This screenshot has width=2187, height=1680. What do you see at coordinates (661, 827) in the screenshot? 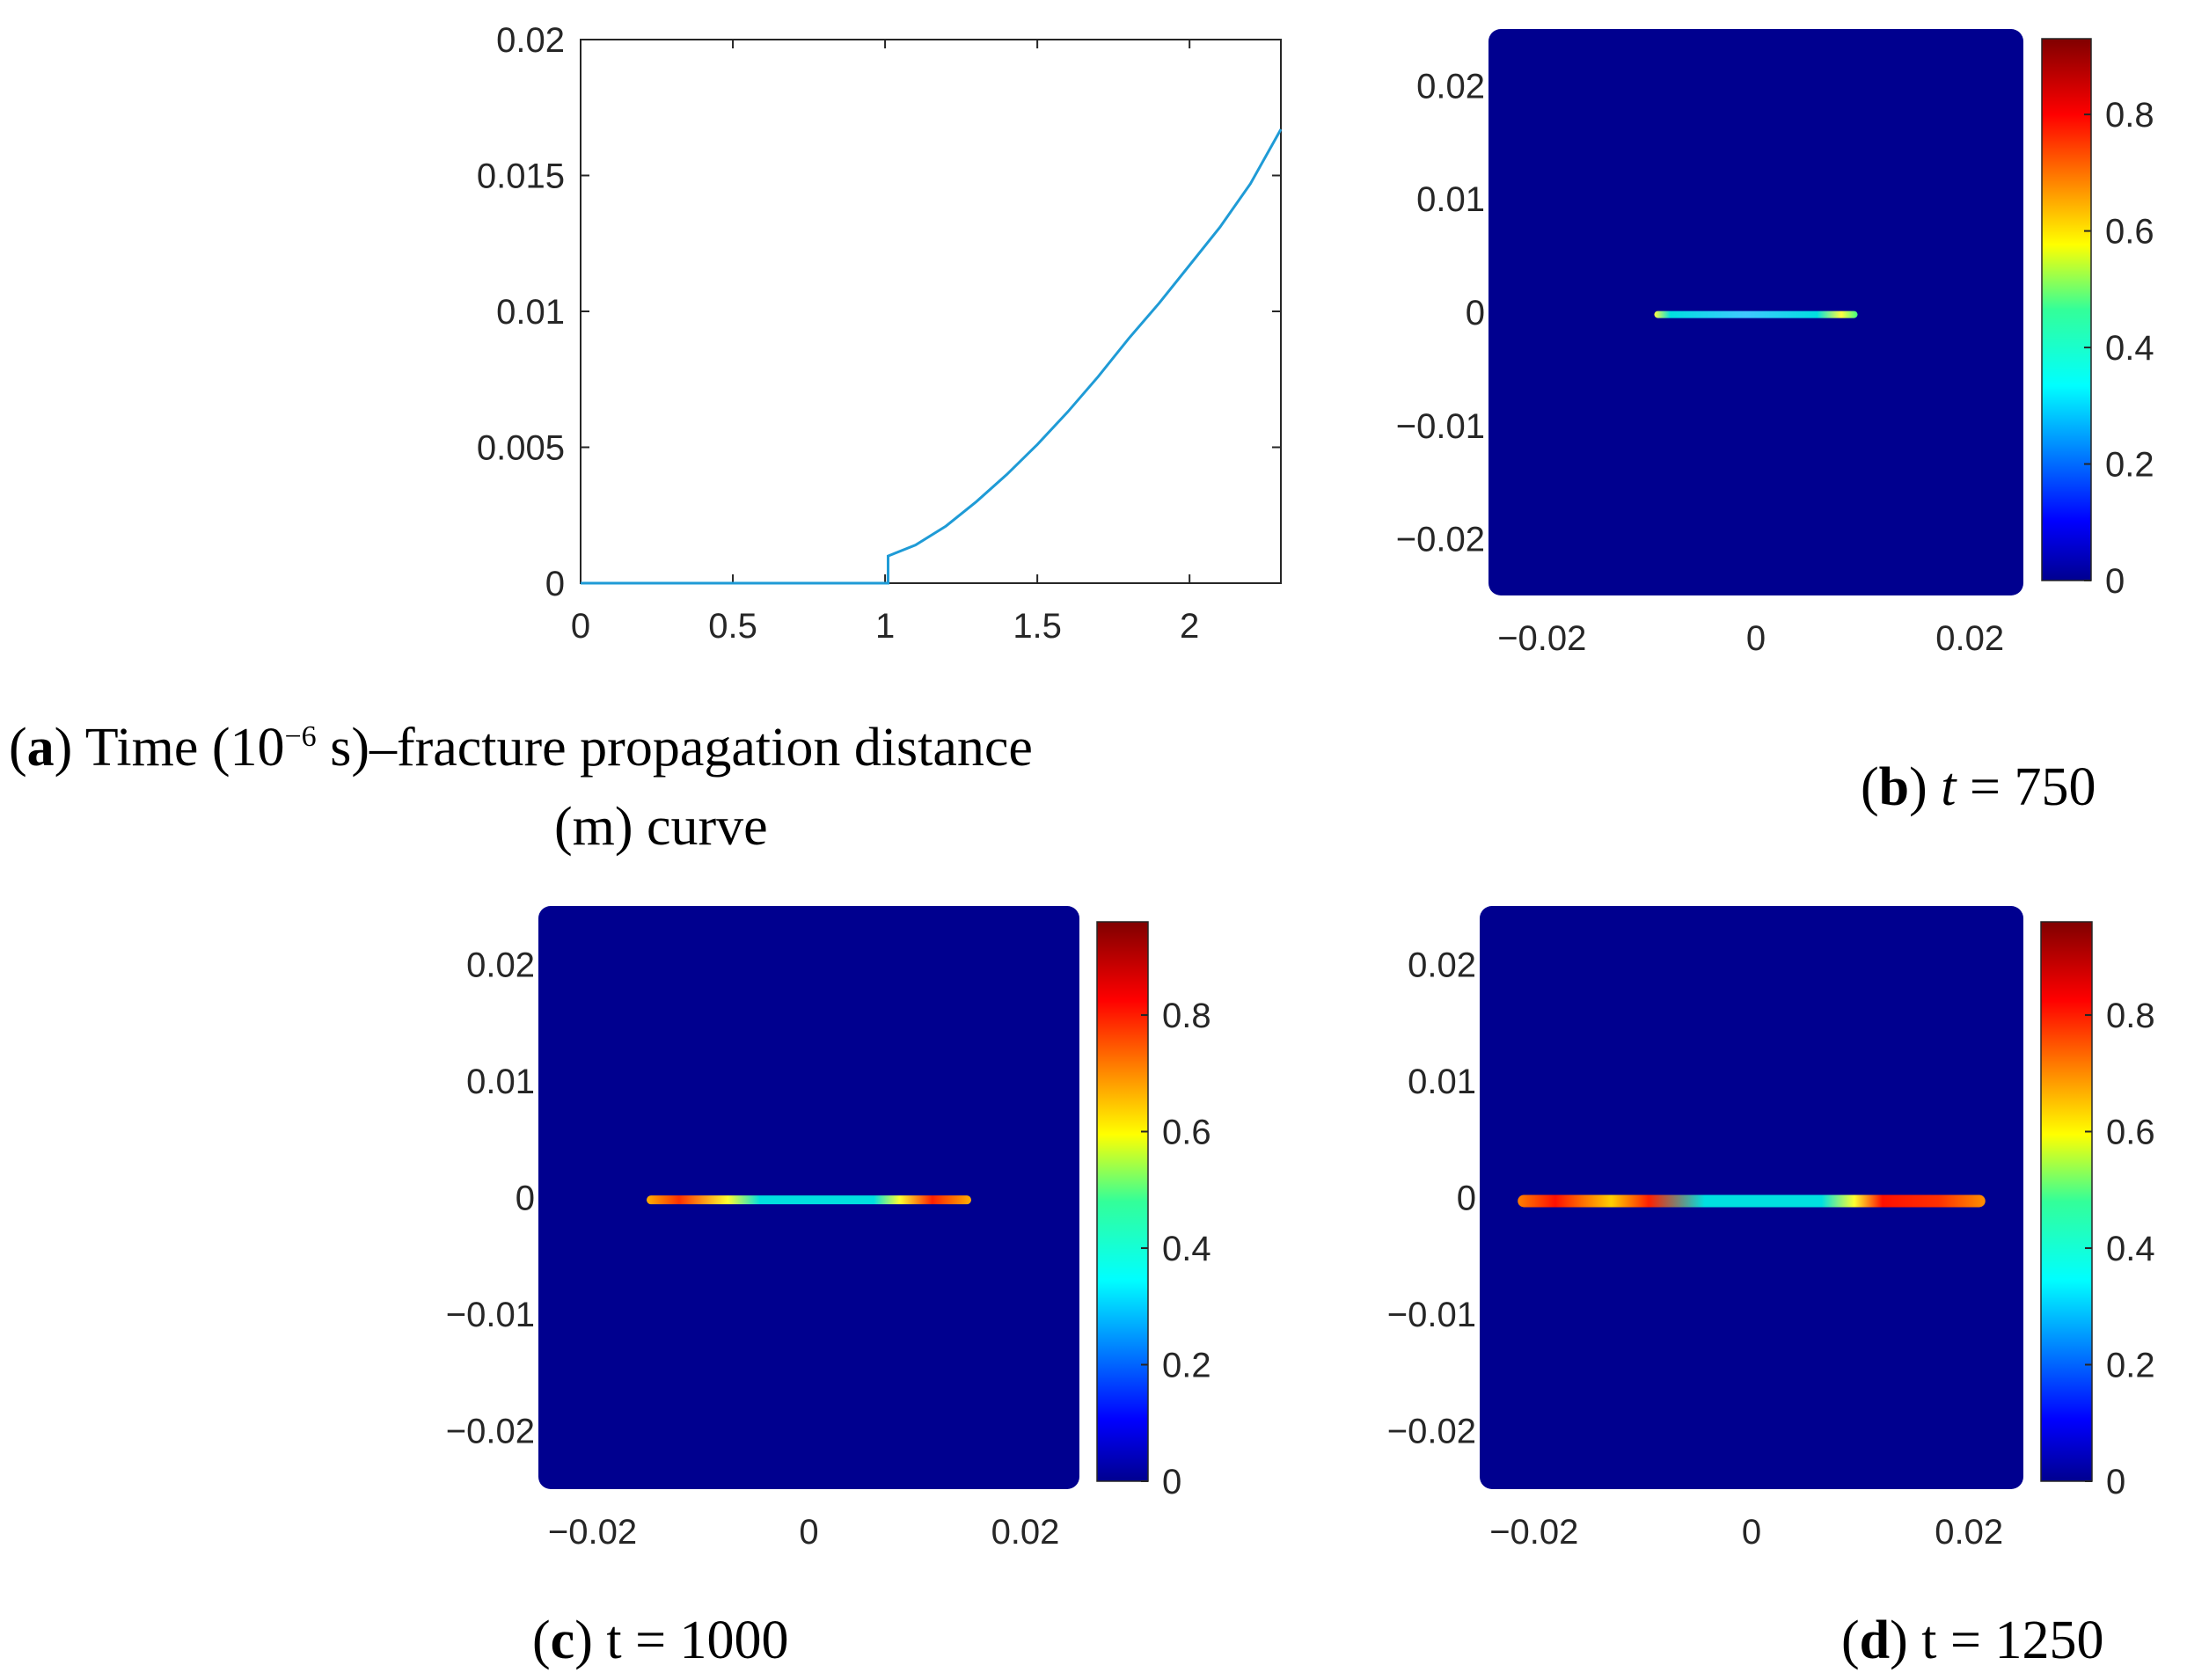
I see `caption-a-line2: (m) curve` at bounding box center [661, 827].